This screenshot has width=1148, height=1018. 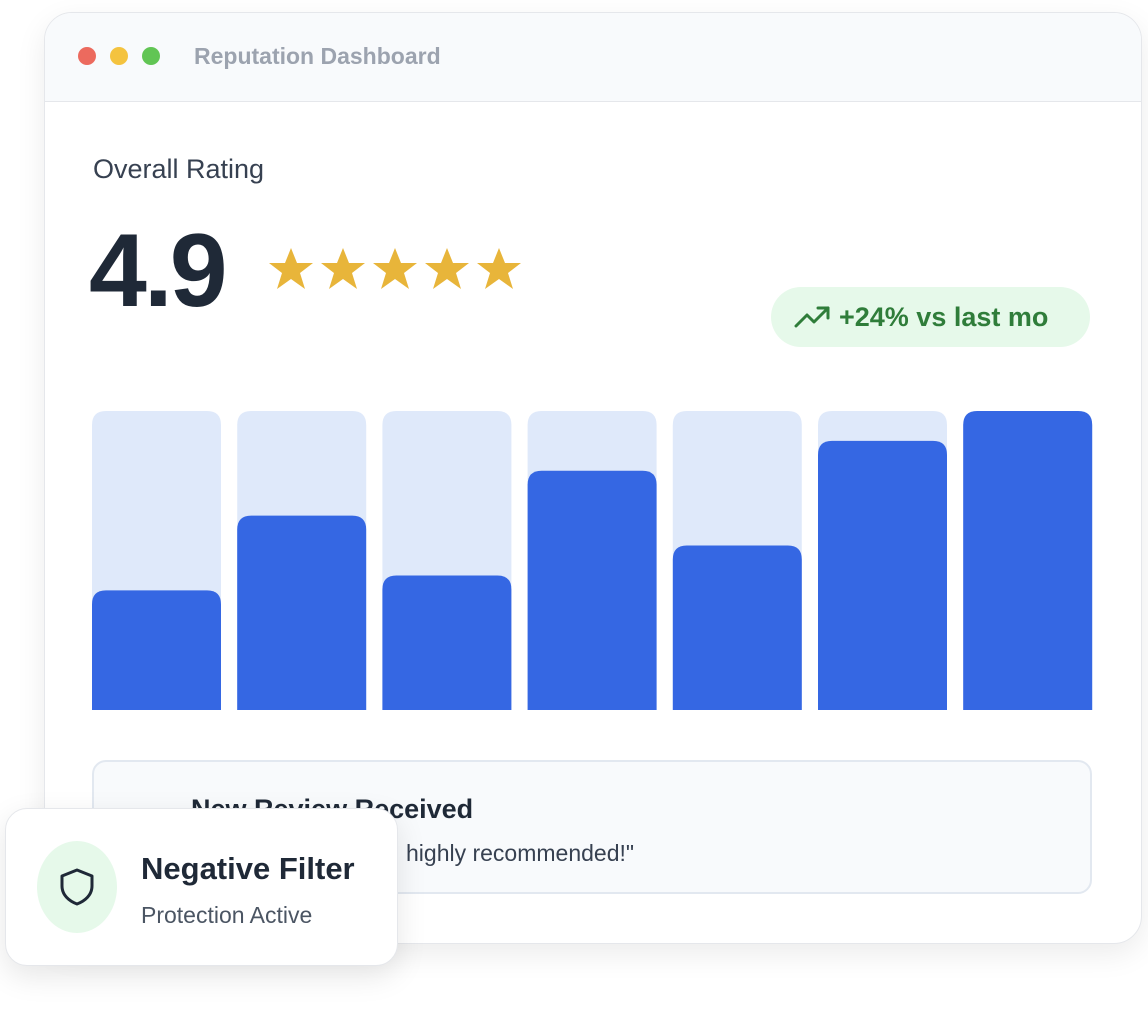 What do you see at coordinates (520, 853) in the screenshot?
I see `review-text: highly recommended!"` at bounding box center [520, 853].